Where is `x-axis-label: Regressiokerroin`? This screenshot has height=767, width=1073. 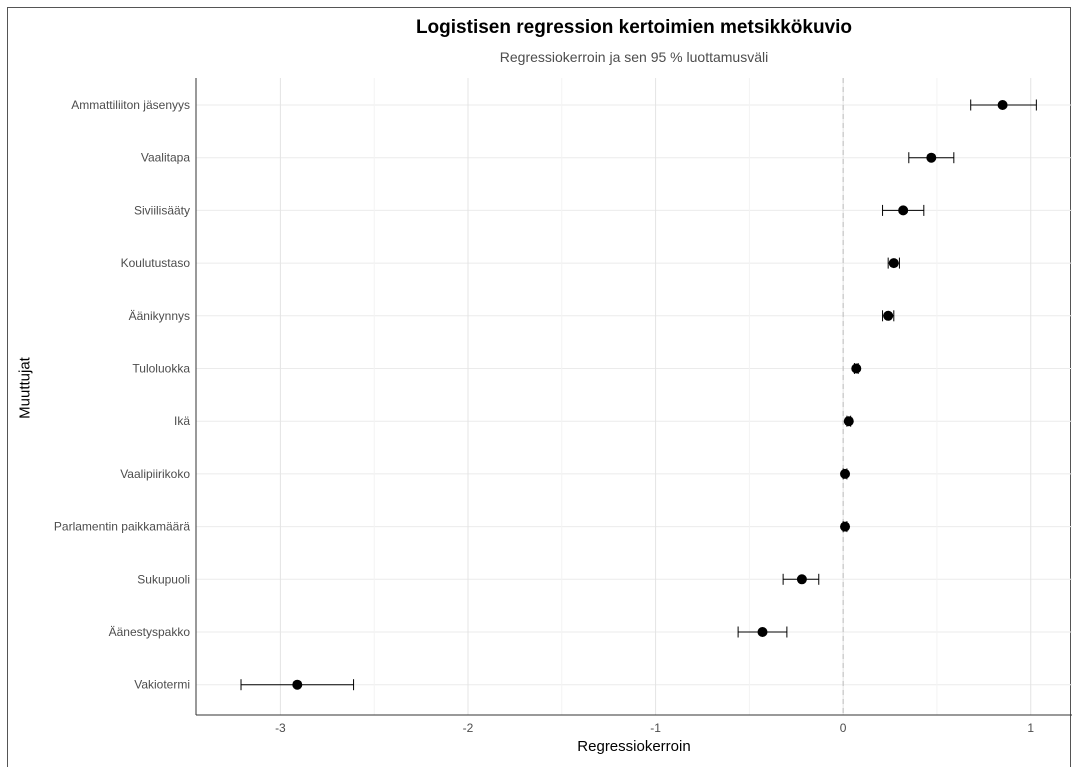
x-axis-label: Regressiokerroin is located at coordinates (634, 746).